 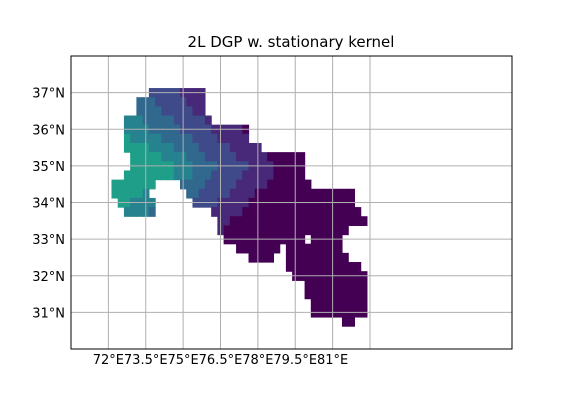 What do you see at coordinates (291, 42) in the screenshot?
I see `chart-title: 2L DGP w. stationary kernel` at bounding box center [291, 42].